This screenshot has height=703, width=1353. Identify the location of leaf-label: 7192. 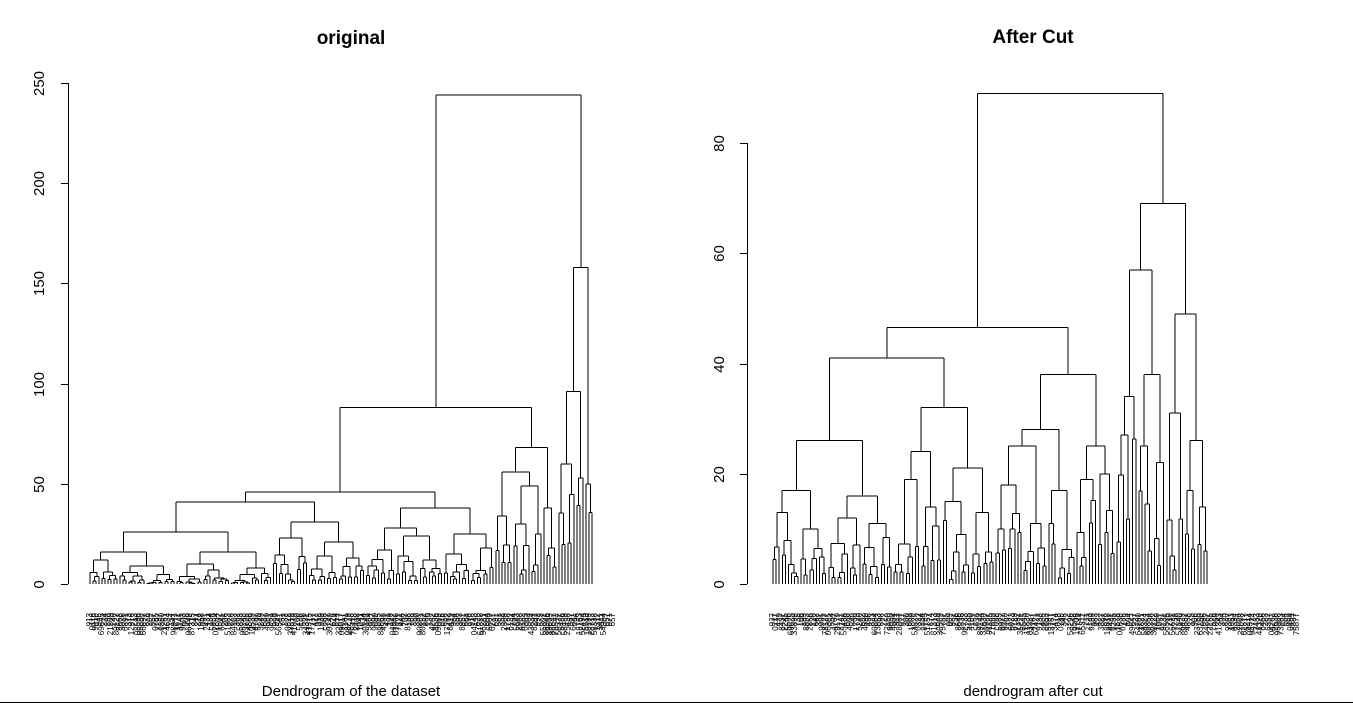
(1017, 621).